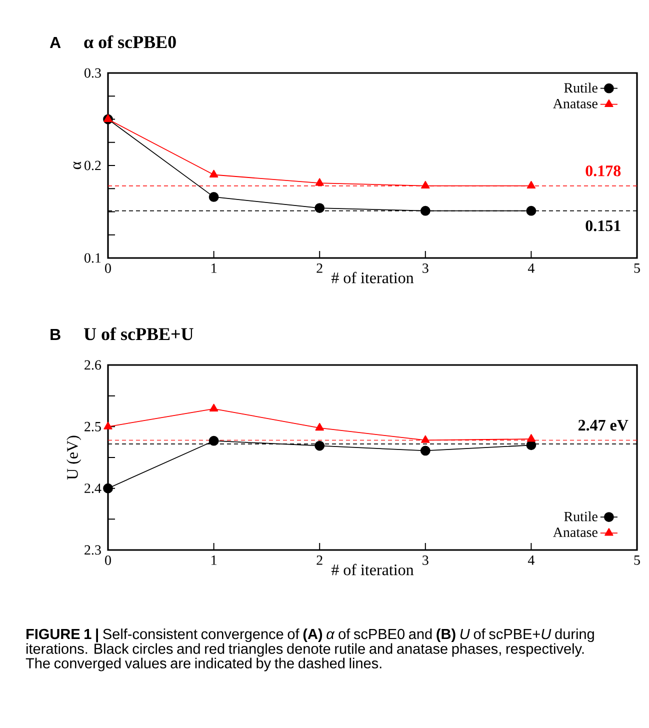 This screenshot has height=728, width=649. What do you see at coordinates (93, 489) in the screenshot?
I see `y-tick-label: 2.4` at bounding box center [93, 489].